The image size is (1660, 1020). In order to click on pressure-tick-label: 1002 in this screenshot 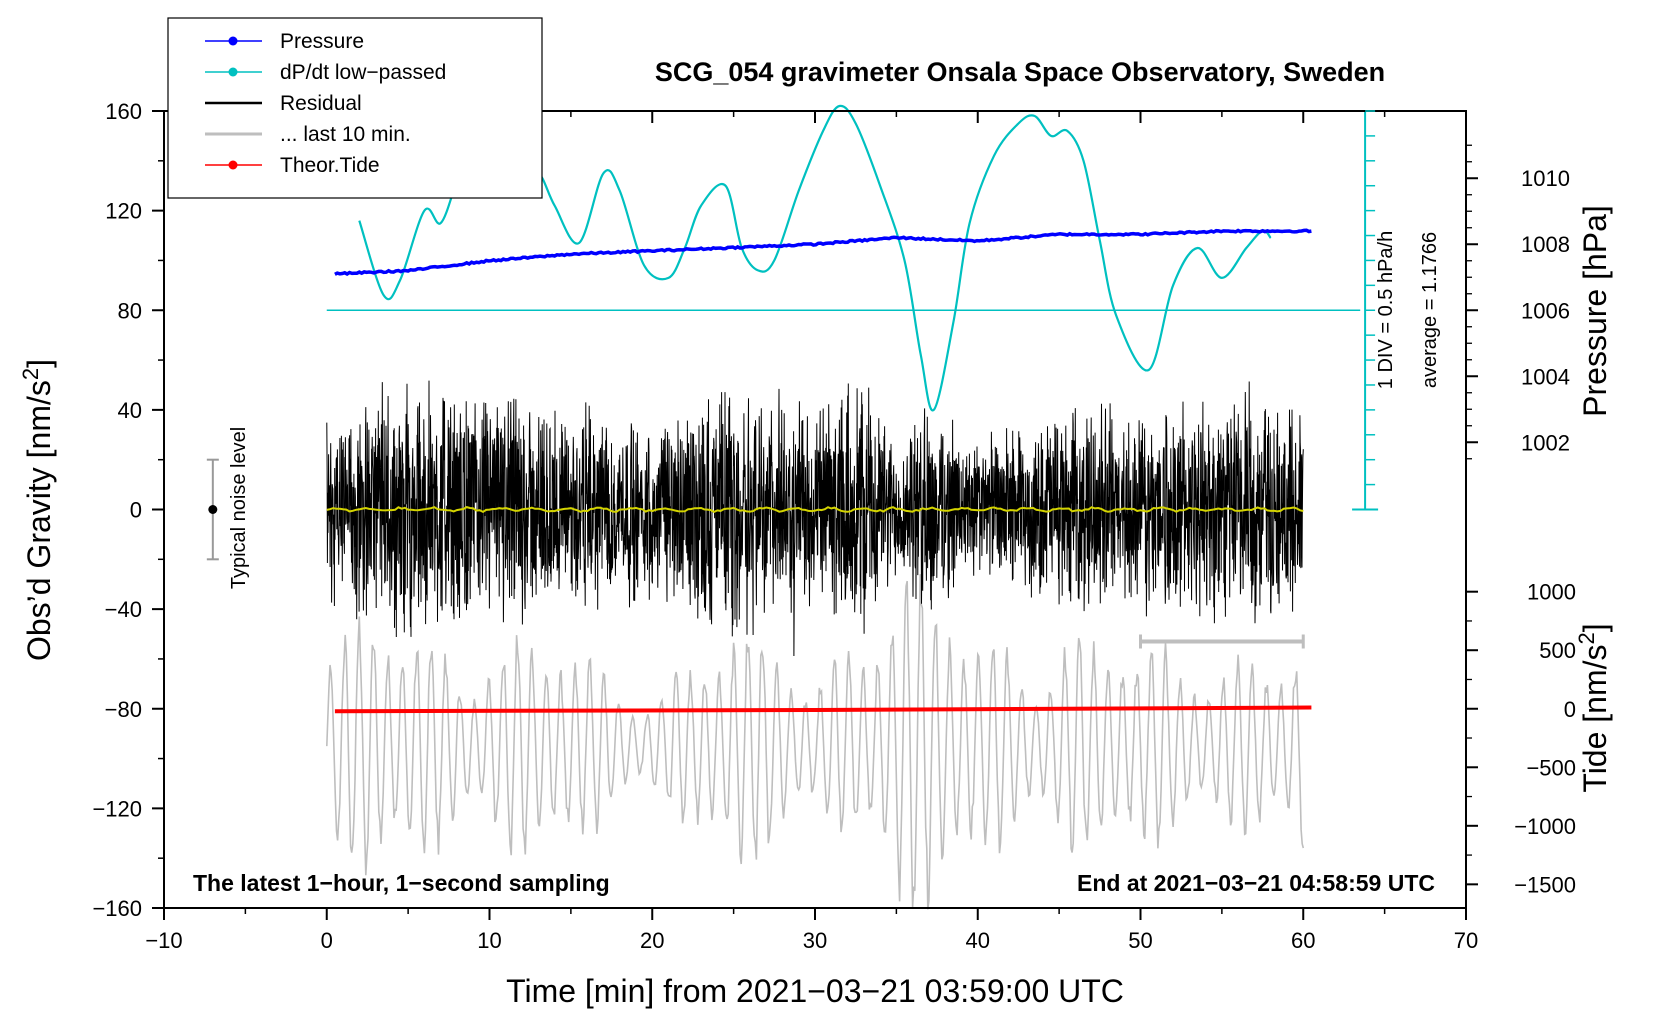, I will do `click(1545, 442)`.